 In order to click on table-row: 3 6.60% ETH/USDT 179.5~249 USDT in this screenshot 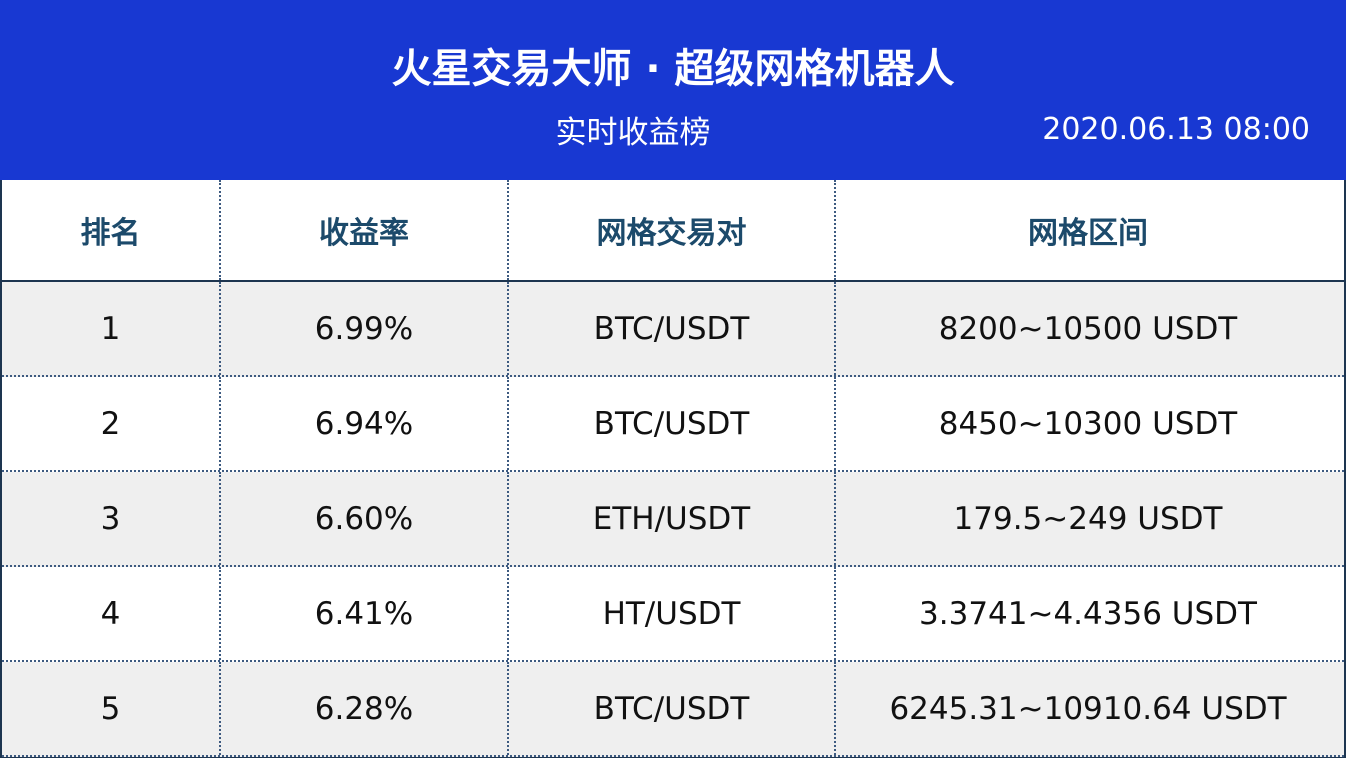, I will do `click(673, 519)`.